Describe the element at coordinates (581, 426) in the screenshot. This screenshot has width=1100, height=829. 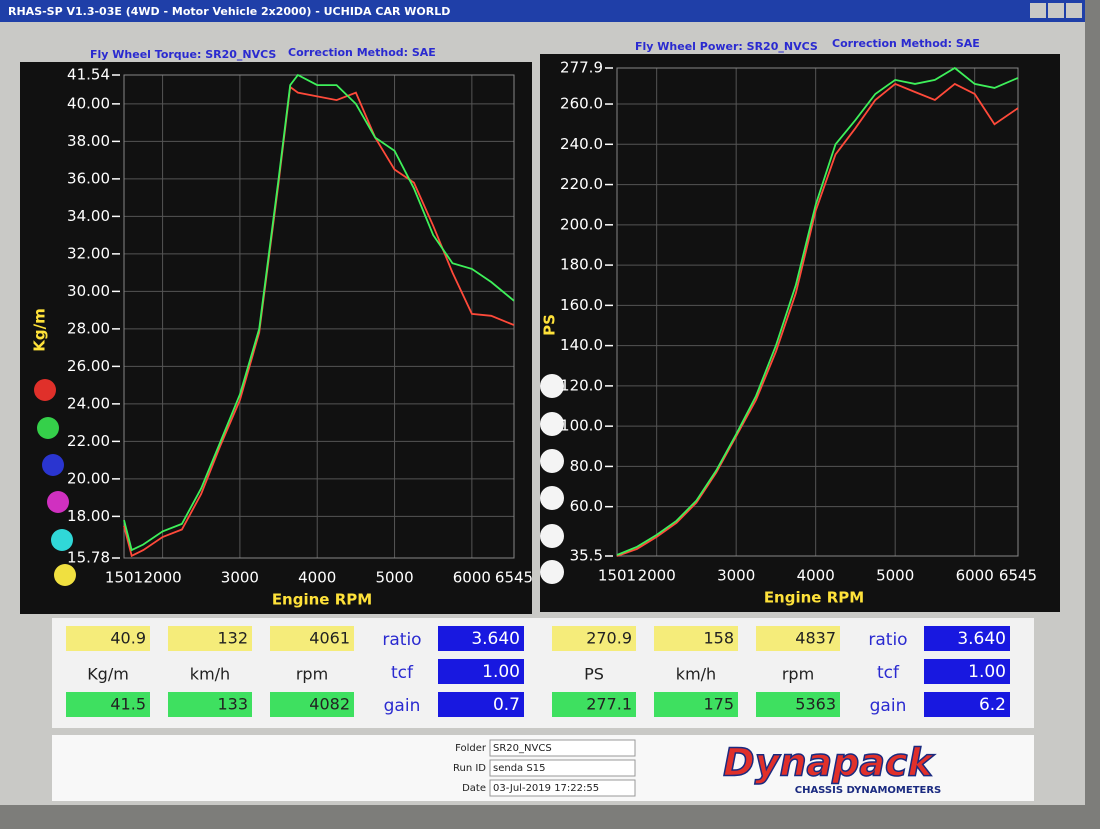
I see `y-tick-label: 100.0` at that location.